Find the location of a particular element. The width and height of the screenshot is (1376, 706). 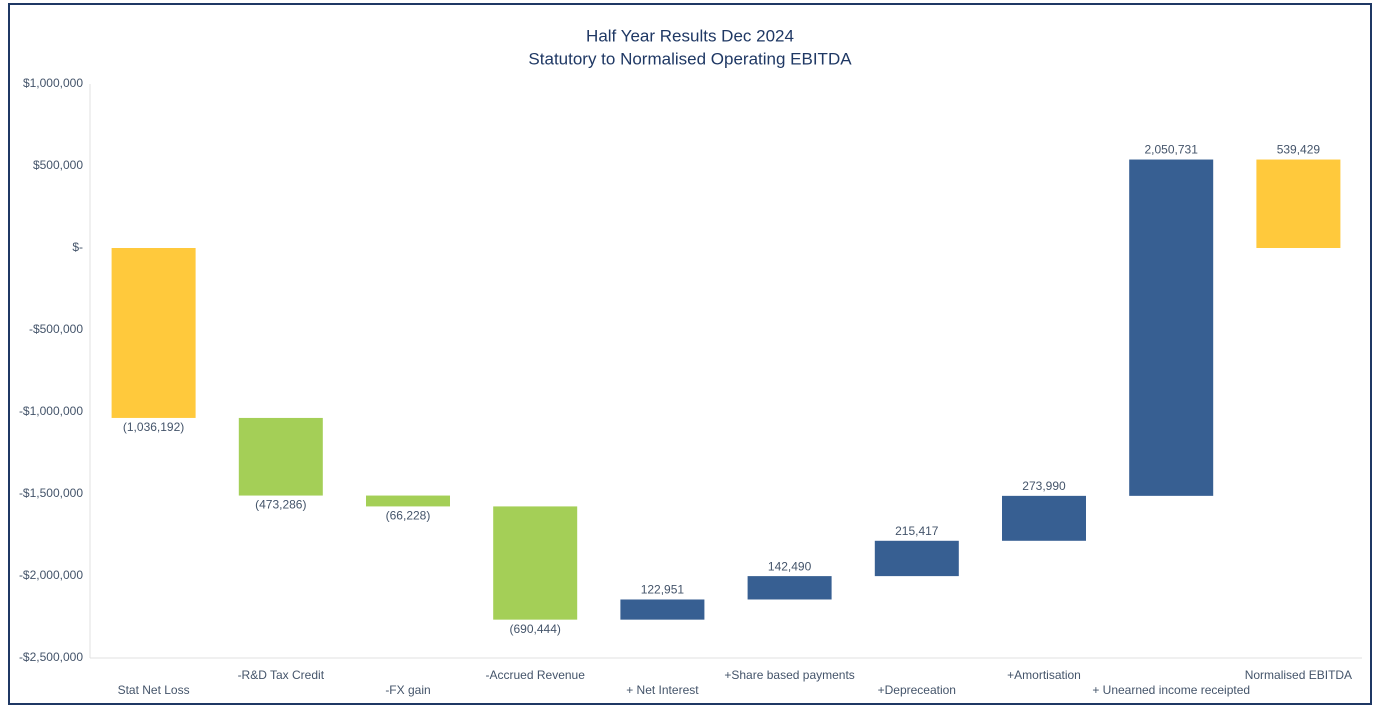

data-label: (1,036,192) is located at coordinates (153, 427).